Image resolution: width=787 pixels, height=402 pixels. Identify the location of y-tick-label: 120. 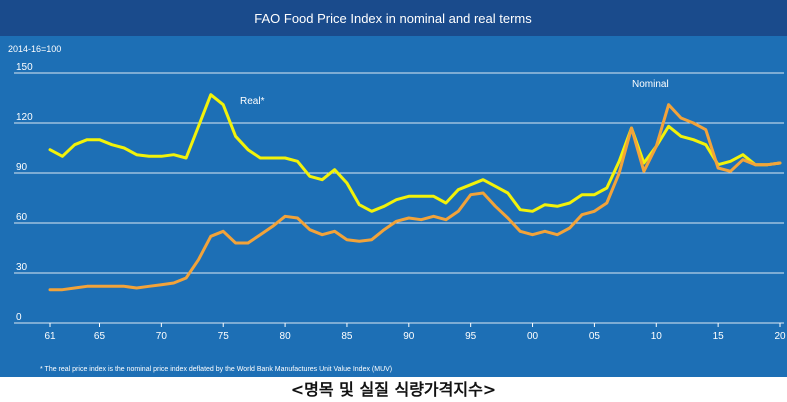
(24, 117).